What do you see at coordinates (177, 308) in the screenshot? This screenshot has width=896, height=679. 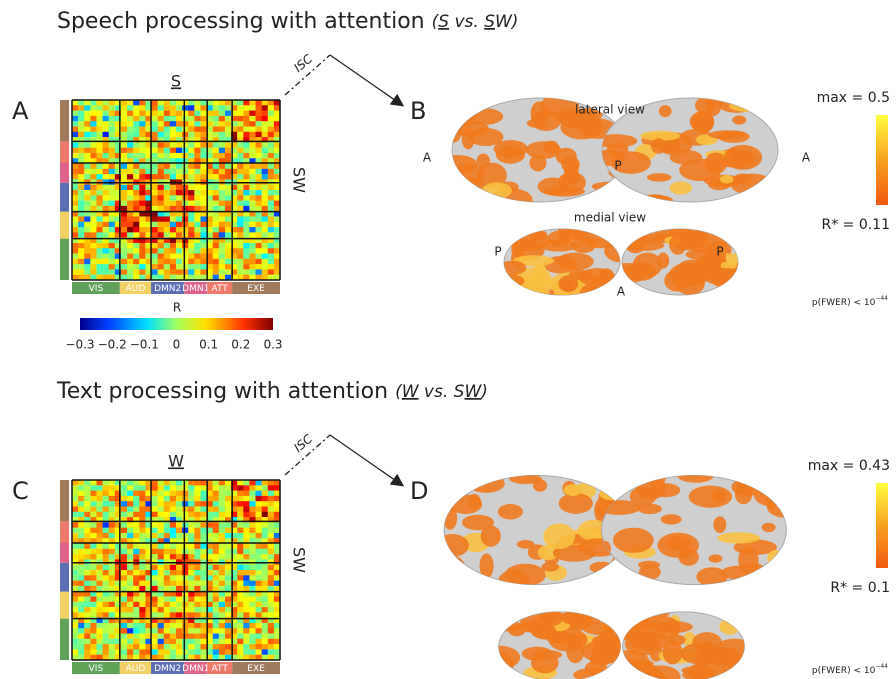 I see `colorbar-label: R` at bounding box center [177, 308].